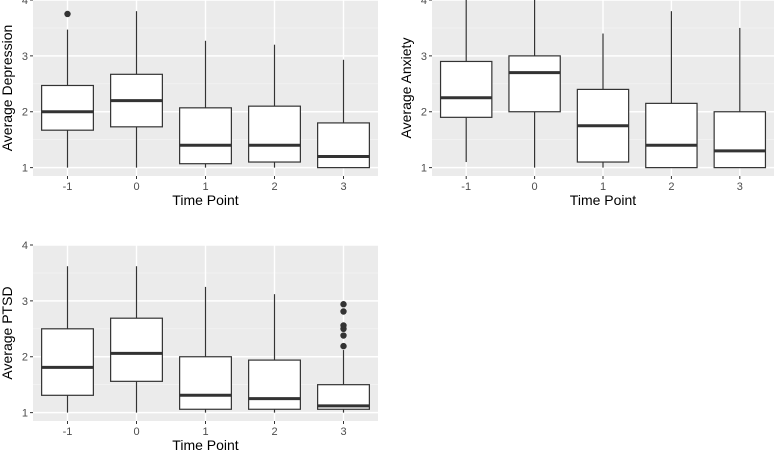 The width and height of the screenshot is (774, 452). Describe the element at coordinates (7, 88) in the screenshot. I see `y-axis-title: Average Depression` at that location.